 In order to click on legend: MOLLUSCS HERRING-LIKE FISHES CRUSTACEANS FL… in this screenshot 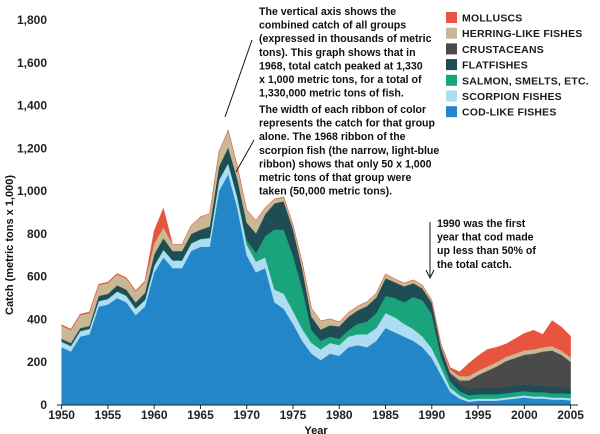, I will do `click(517, 65)`.